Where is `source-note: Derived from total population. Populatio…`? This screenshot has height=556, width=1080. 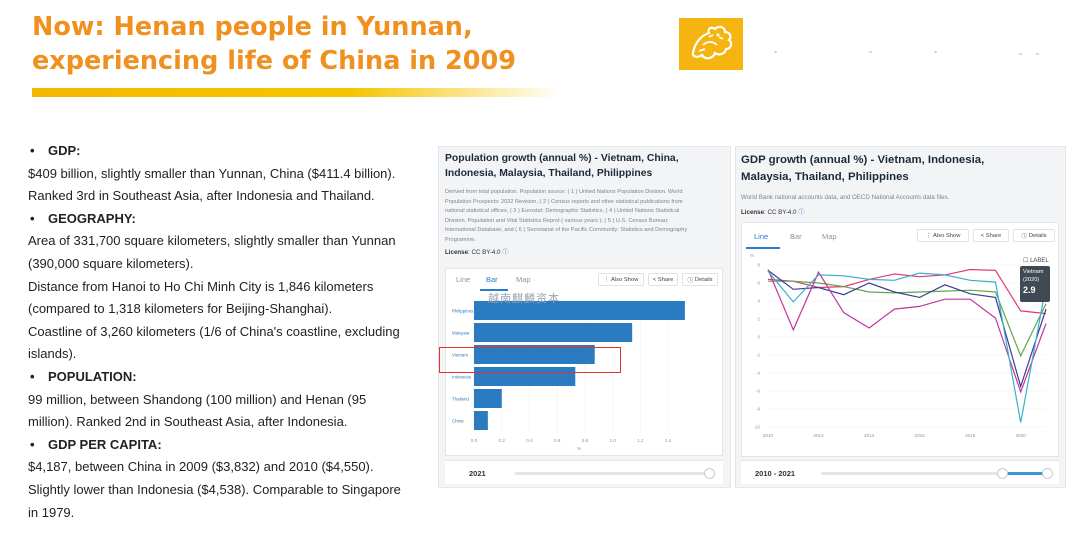 source-note: Derived from total population. Populatio… is located at coordinates (586, 216).